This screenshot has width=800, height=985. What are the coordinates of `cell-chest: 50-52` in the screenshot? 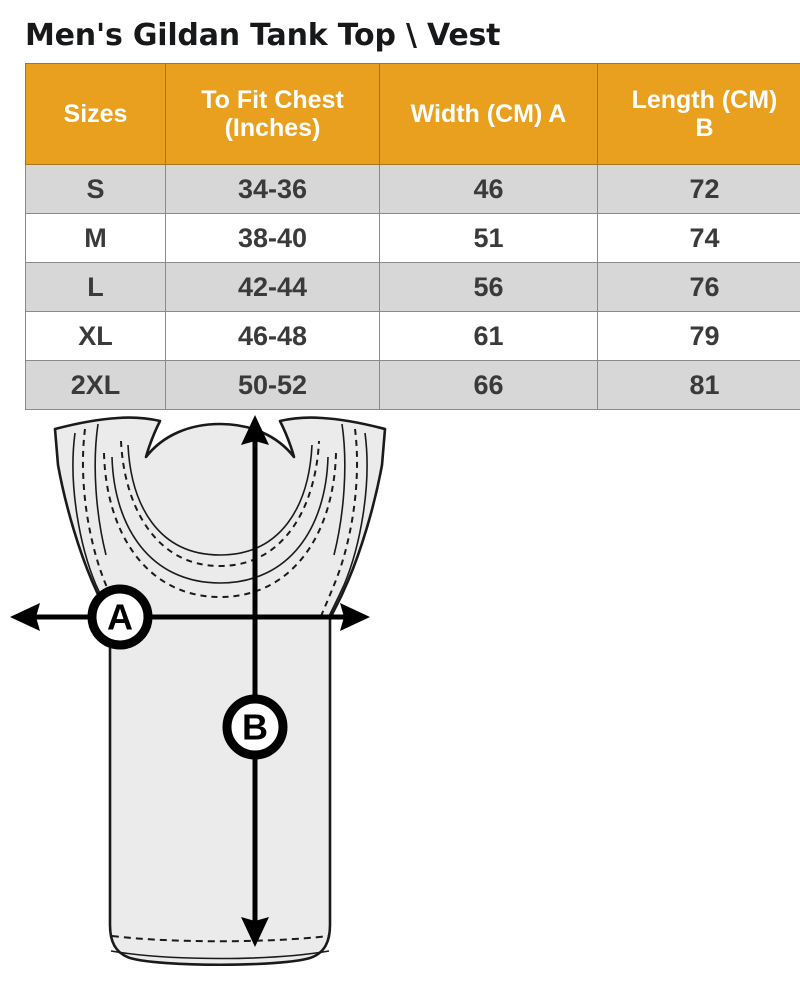 It's located at (272, 385).